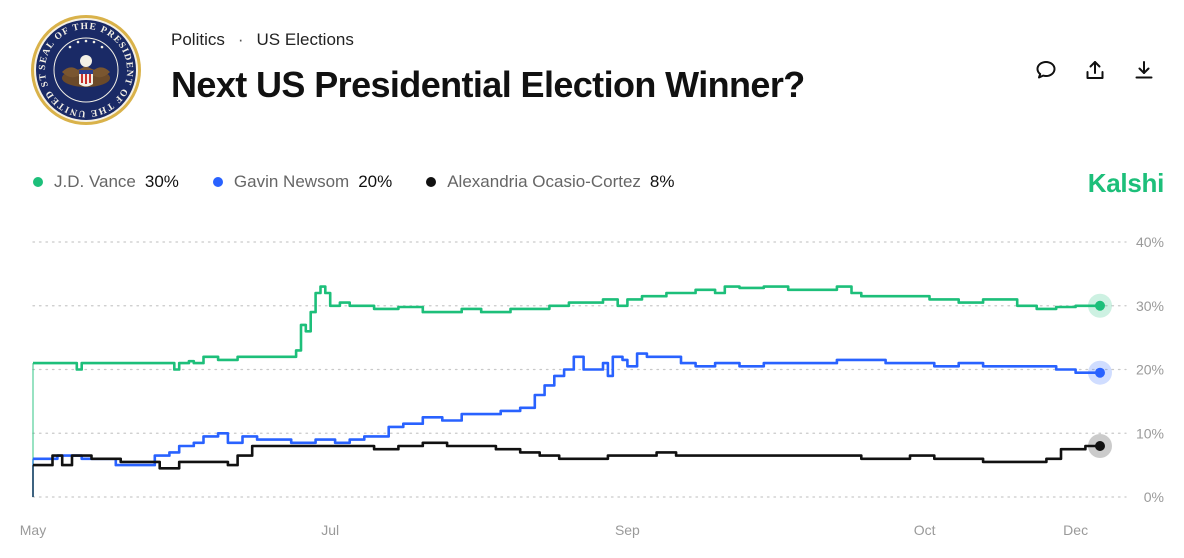  What do you see at coordinates (1144, 70) in the screenshot?
I see `download-icon` at bounding box center [1144, 70].